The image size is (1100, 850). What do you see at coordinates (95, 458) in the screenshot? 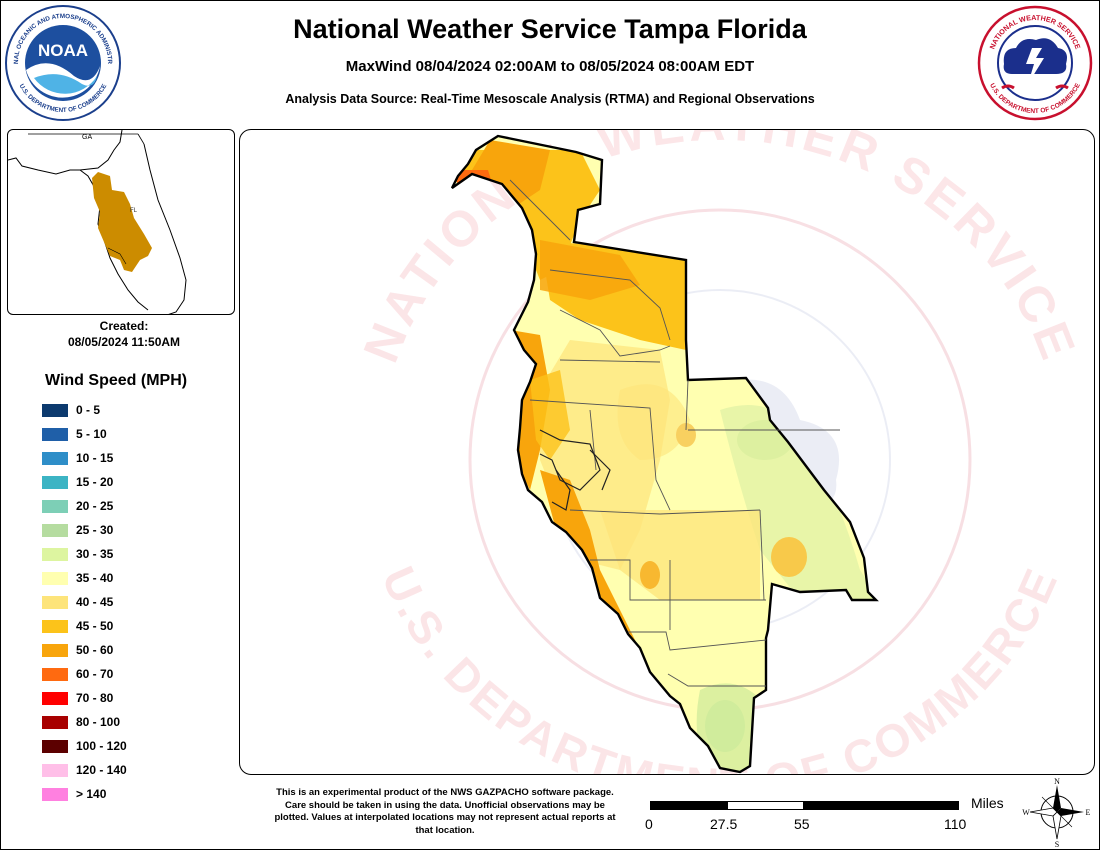
I see `legend-label: 10 - 15` at bounding box center [95, 458].